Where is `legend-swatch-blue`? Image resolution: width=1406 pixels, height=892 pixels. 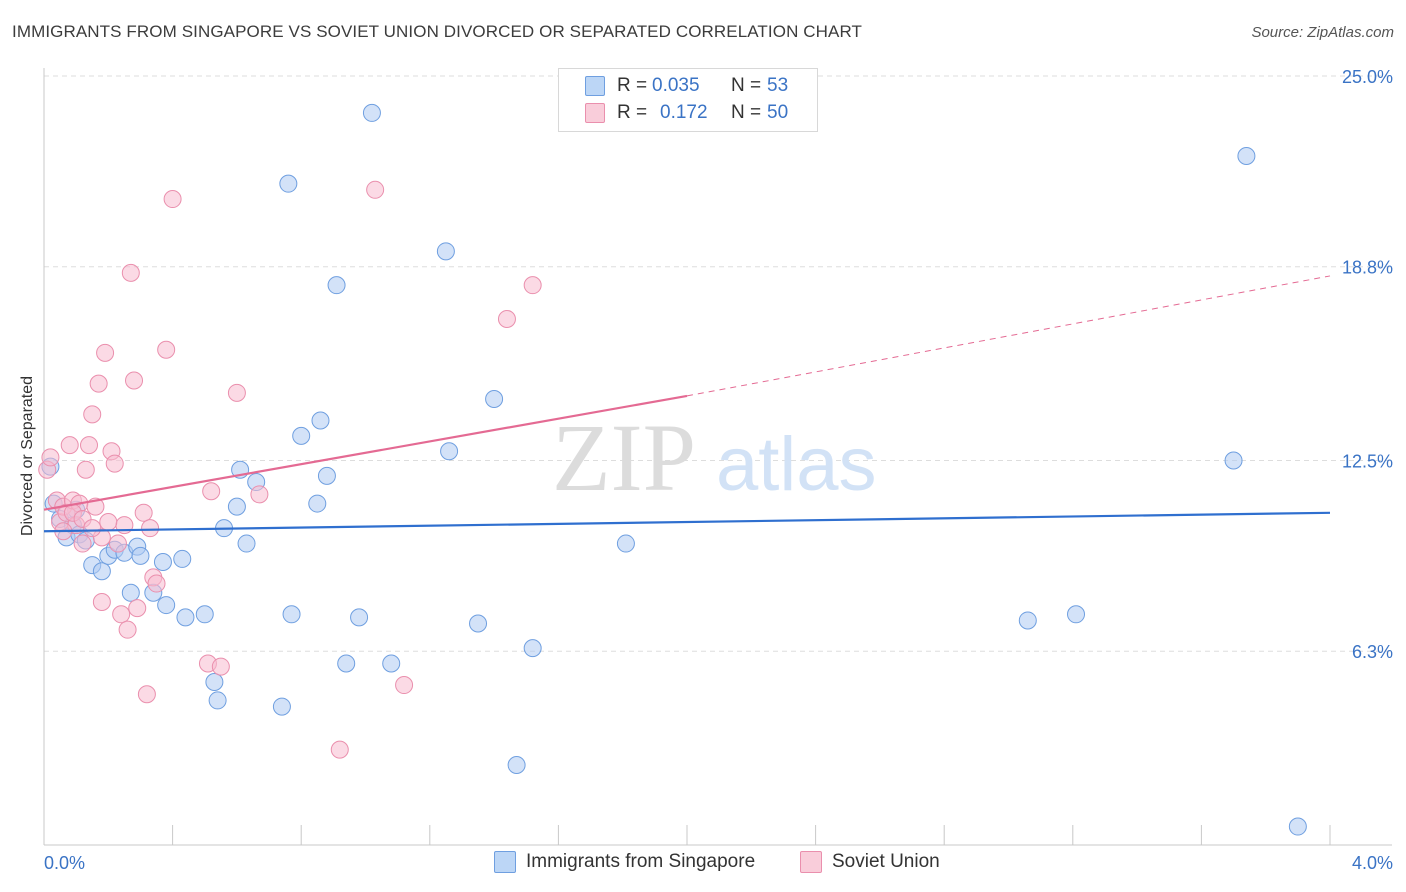
legend-swatch-blue is located at coordinates (595, 86).